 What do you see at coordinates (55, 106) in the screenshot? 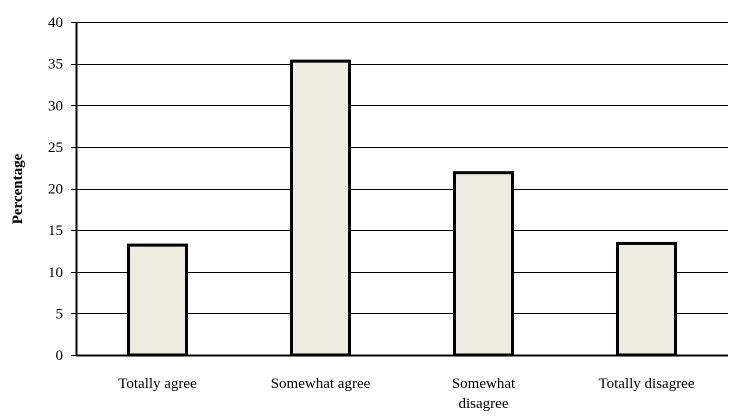
I see `y-tick-label: 30` at bounding box center [55, 106].